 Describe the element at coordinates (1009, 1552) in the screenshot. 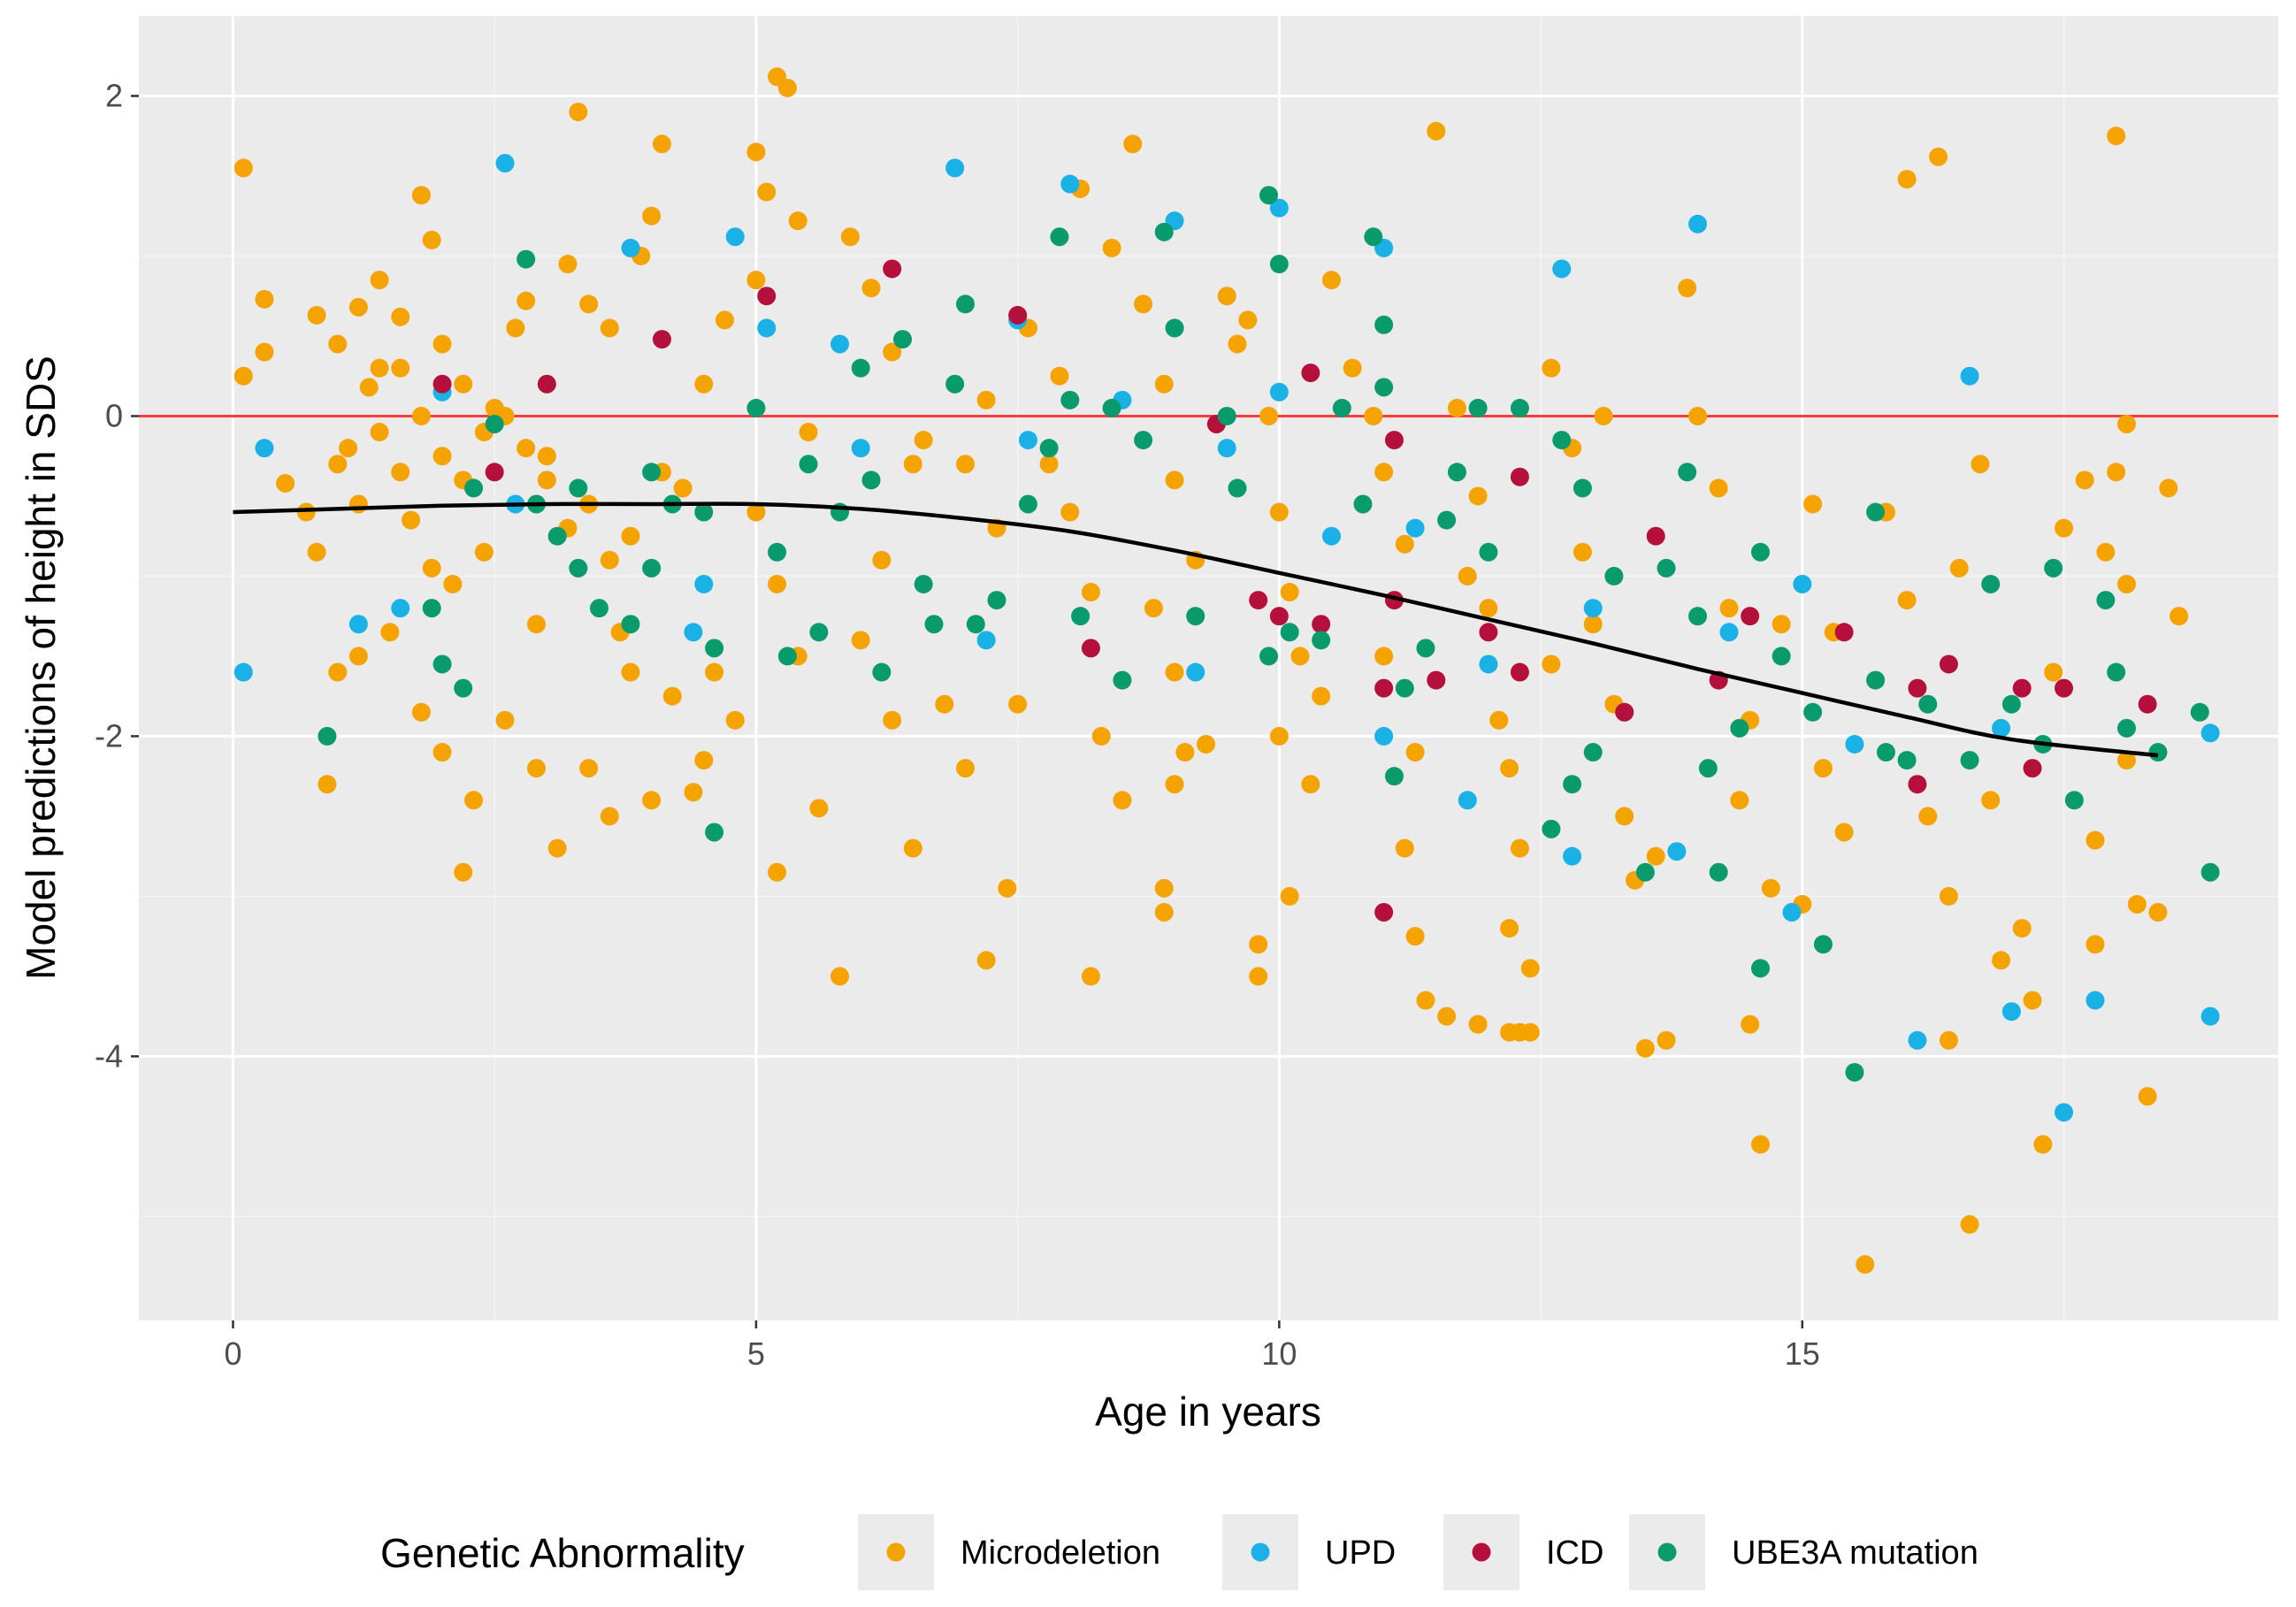

I see `legend-item-microdeletion: Microdeletion` at that location.